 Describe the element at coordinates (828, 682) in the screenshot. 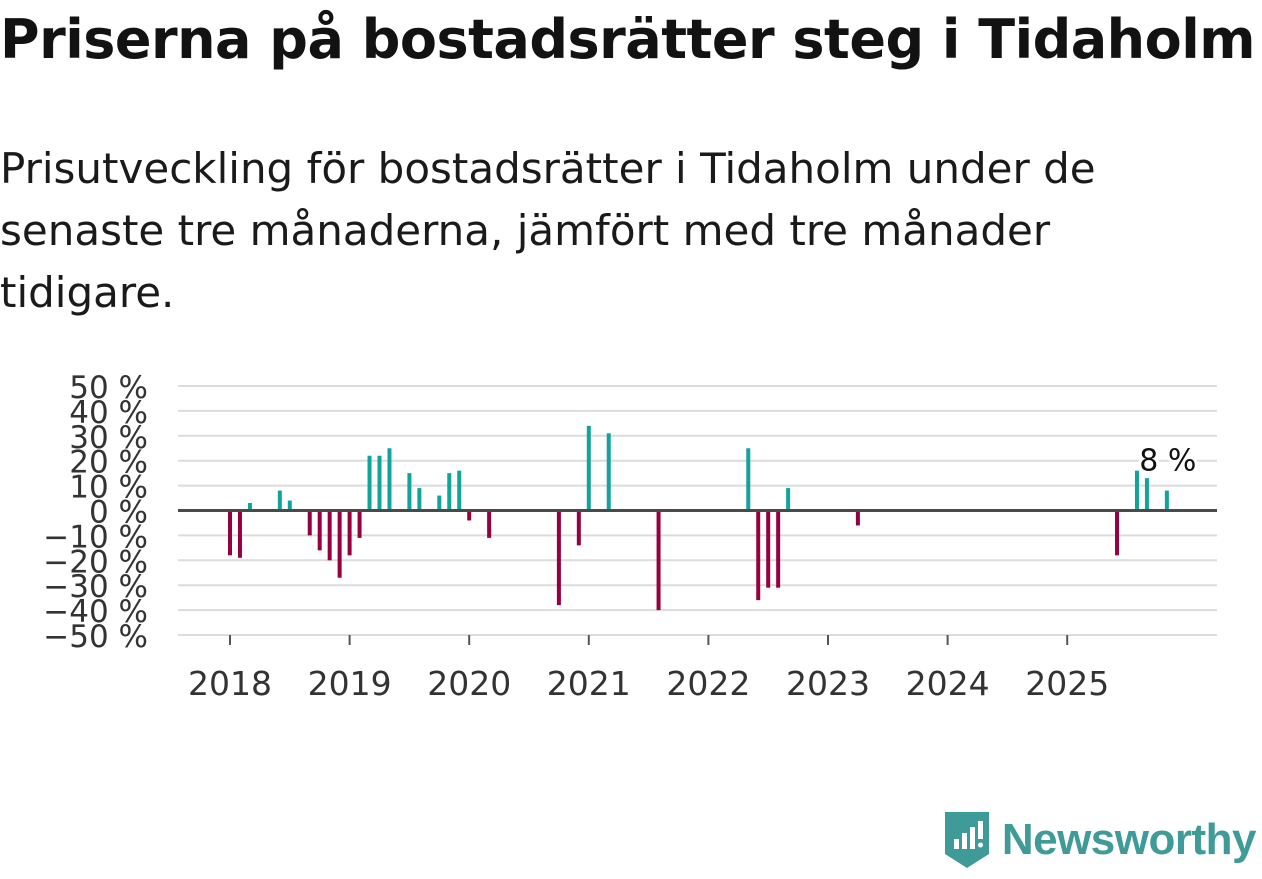

I see `x-tick-label: 2023` at that location.